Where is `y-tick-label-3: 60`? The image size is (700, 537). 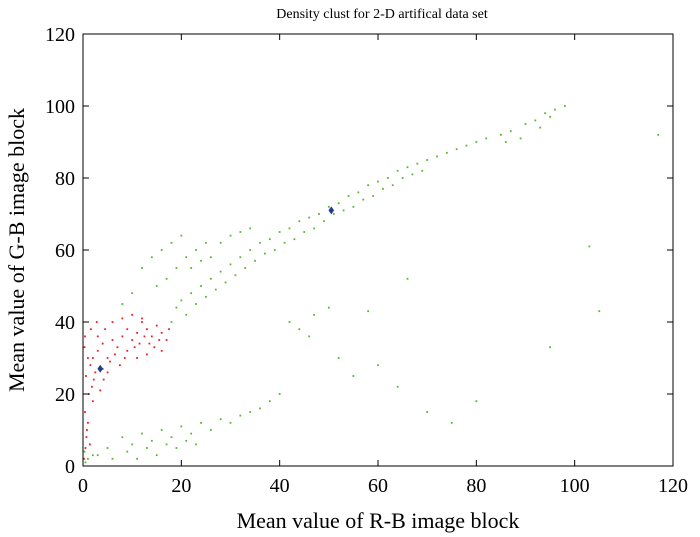 y-tick-label-3: 60 is located at coordinates (65, 251).